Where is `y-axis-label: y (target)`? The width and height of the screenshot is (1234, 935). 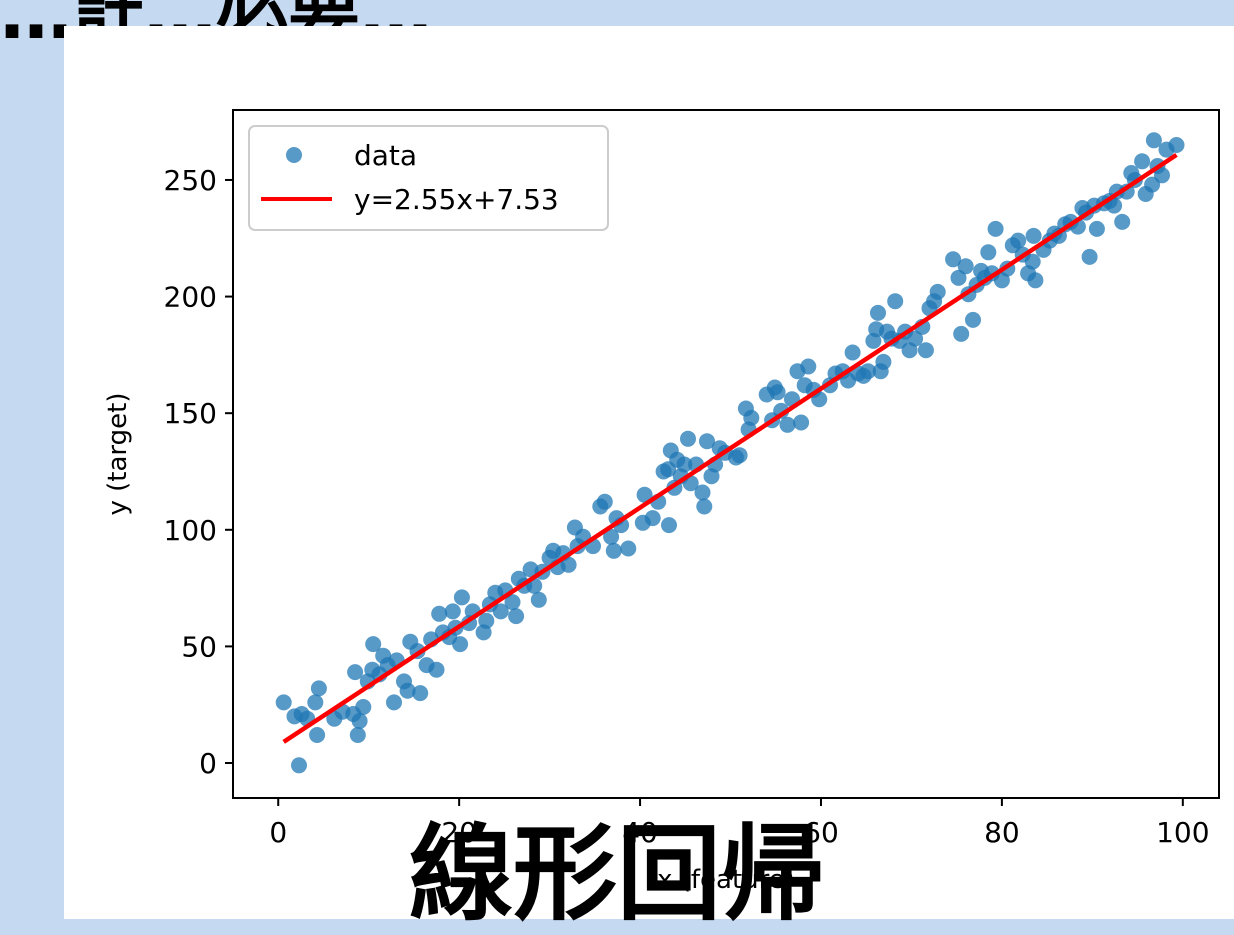
y-axis-label: y (target) is located at coordinates (118, 454).